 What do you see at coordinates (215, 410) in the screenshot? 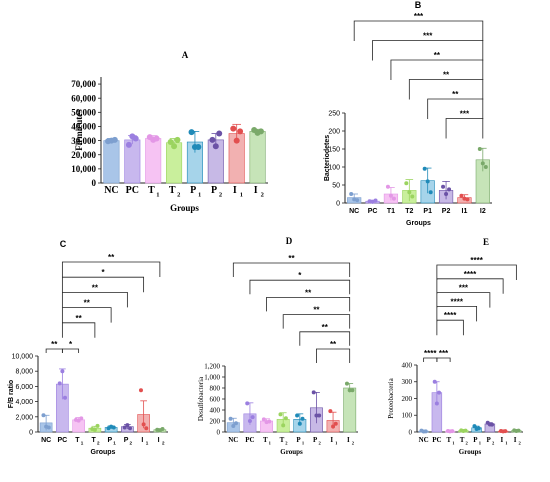
I see `y-tick-label: 400` at bounding box center [215, 410].